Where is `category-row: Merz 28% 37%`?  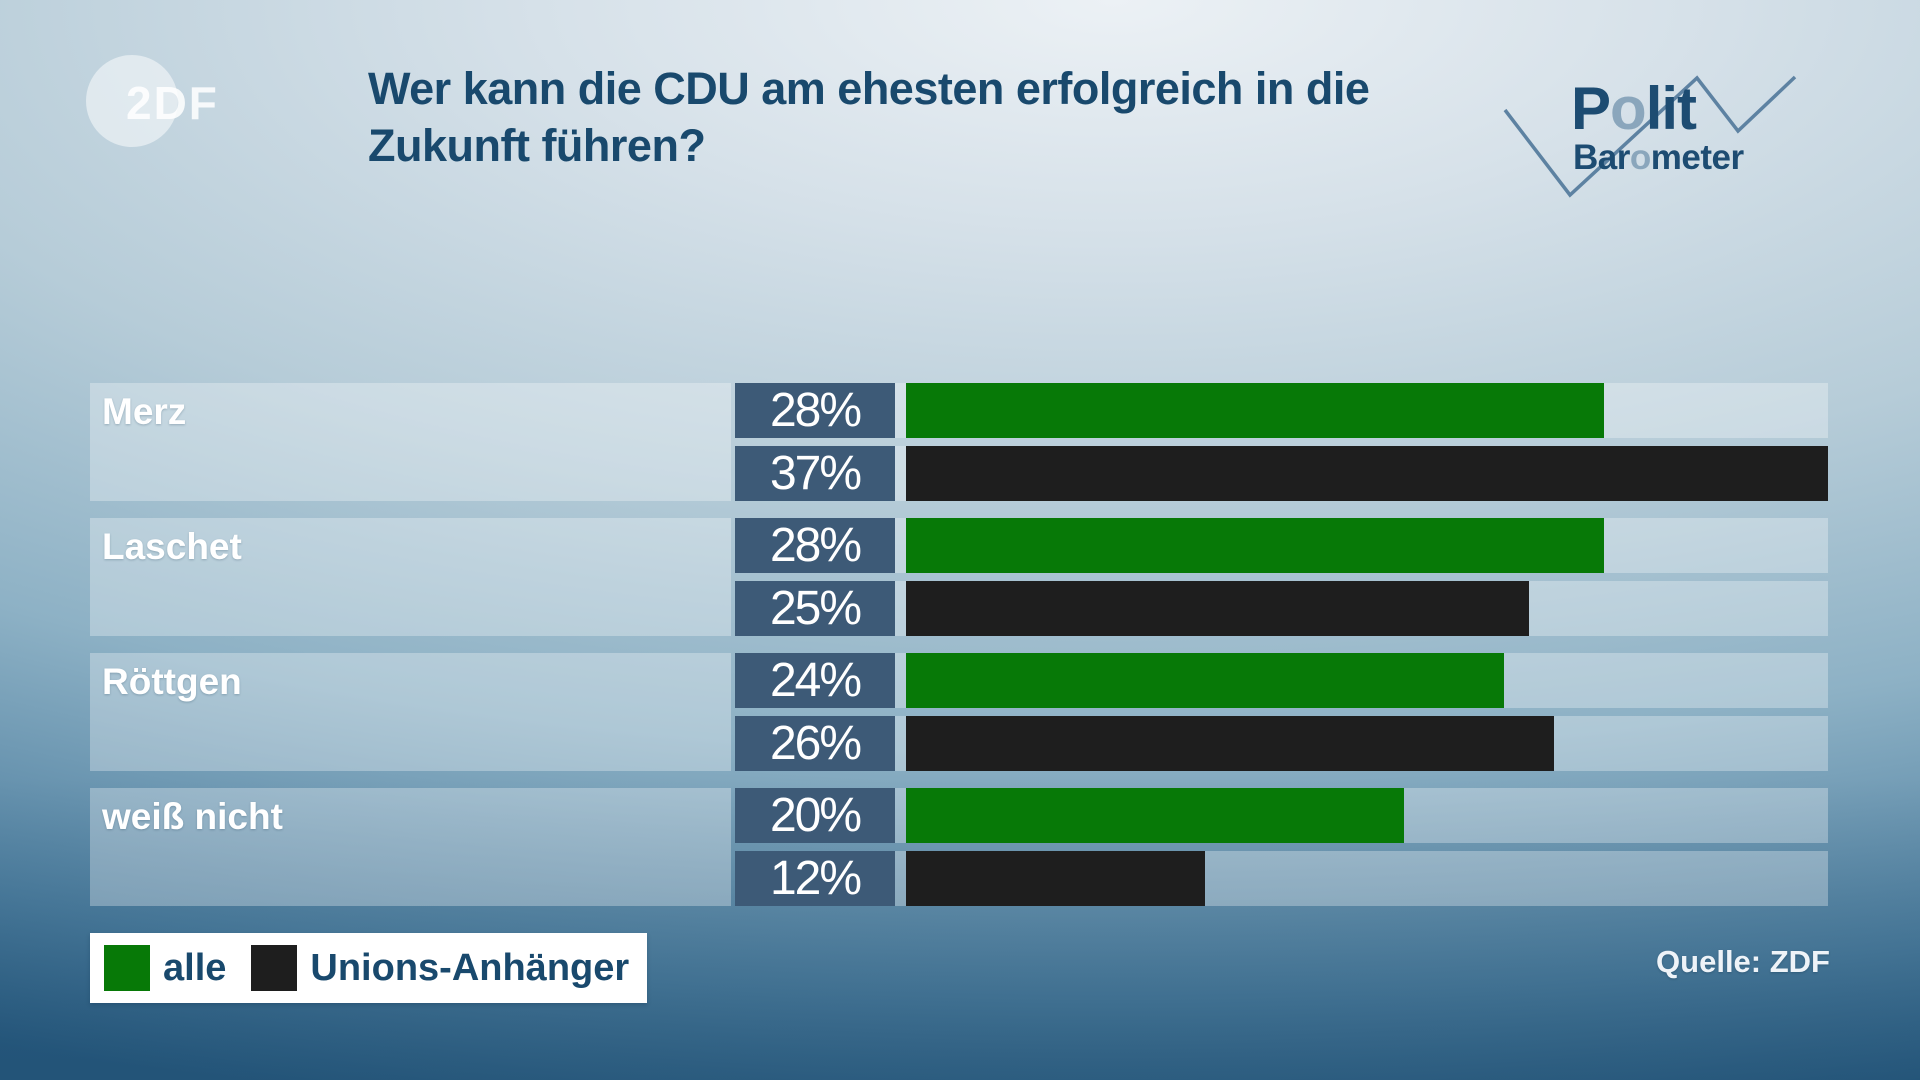
category-row: Merz 28% 37% is located at coordinates (959, 442).